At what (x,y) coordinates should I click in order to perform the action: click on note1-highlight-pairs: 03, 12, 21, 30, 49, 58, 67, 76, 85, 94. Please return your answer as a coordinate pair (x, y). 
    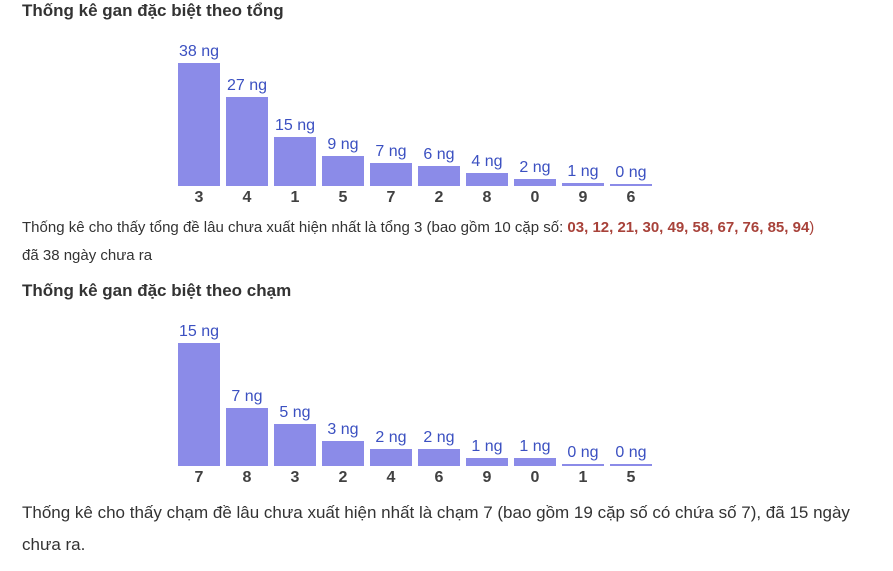
    Looking at the image, I should click on (688, 227).